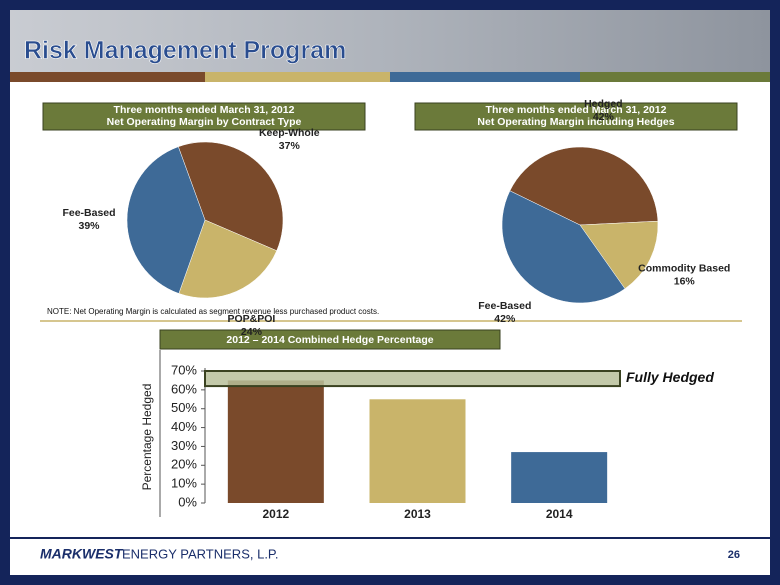 Image resolution: width=780 pixels, height=585 pixels. Describe the element at coordinates (275, 514) in the screenshot. I see `x-tick-label: 2012` at that location.